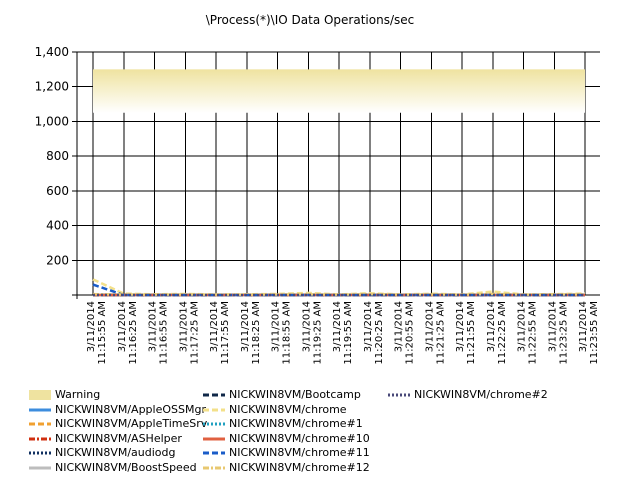 This screenshot has height=480, width=620. Describe the element at coordinates (57, 191) in the screenshot. I see `y-tick-label: 600` at that location.